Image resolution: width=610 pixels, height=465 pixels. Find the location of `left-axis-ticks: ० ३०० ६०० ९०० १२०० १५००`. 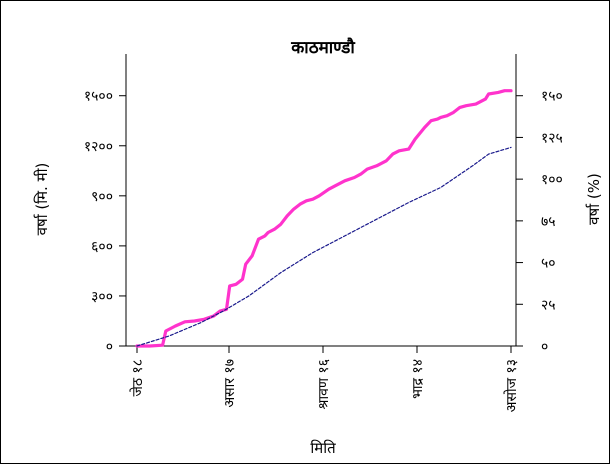

left-axis-ticks: ० ३०० ६०० ९०० १२०० १५०० is located at coordinates (105, 222).